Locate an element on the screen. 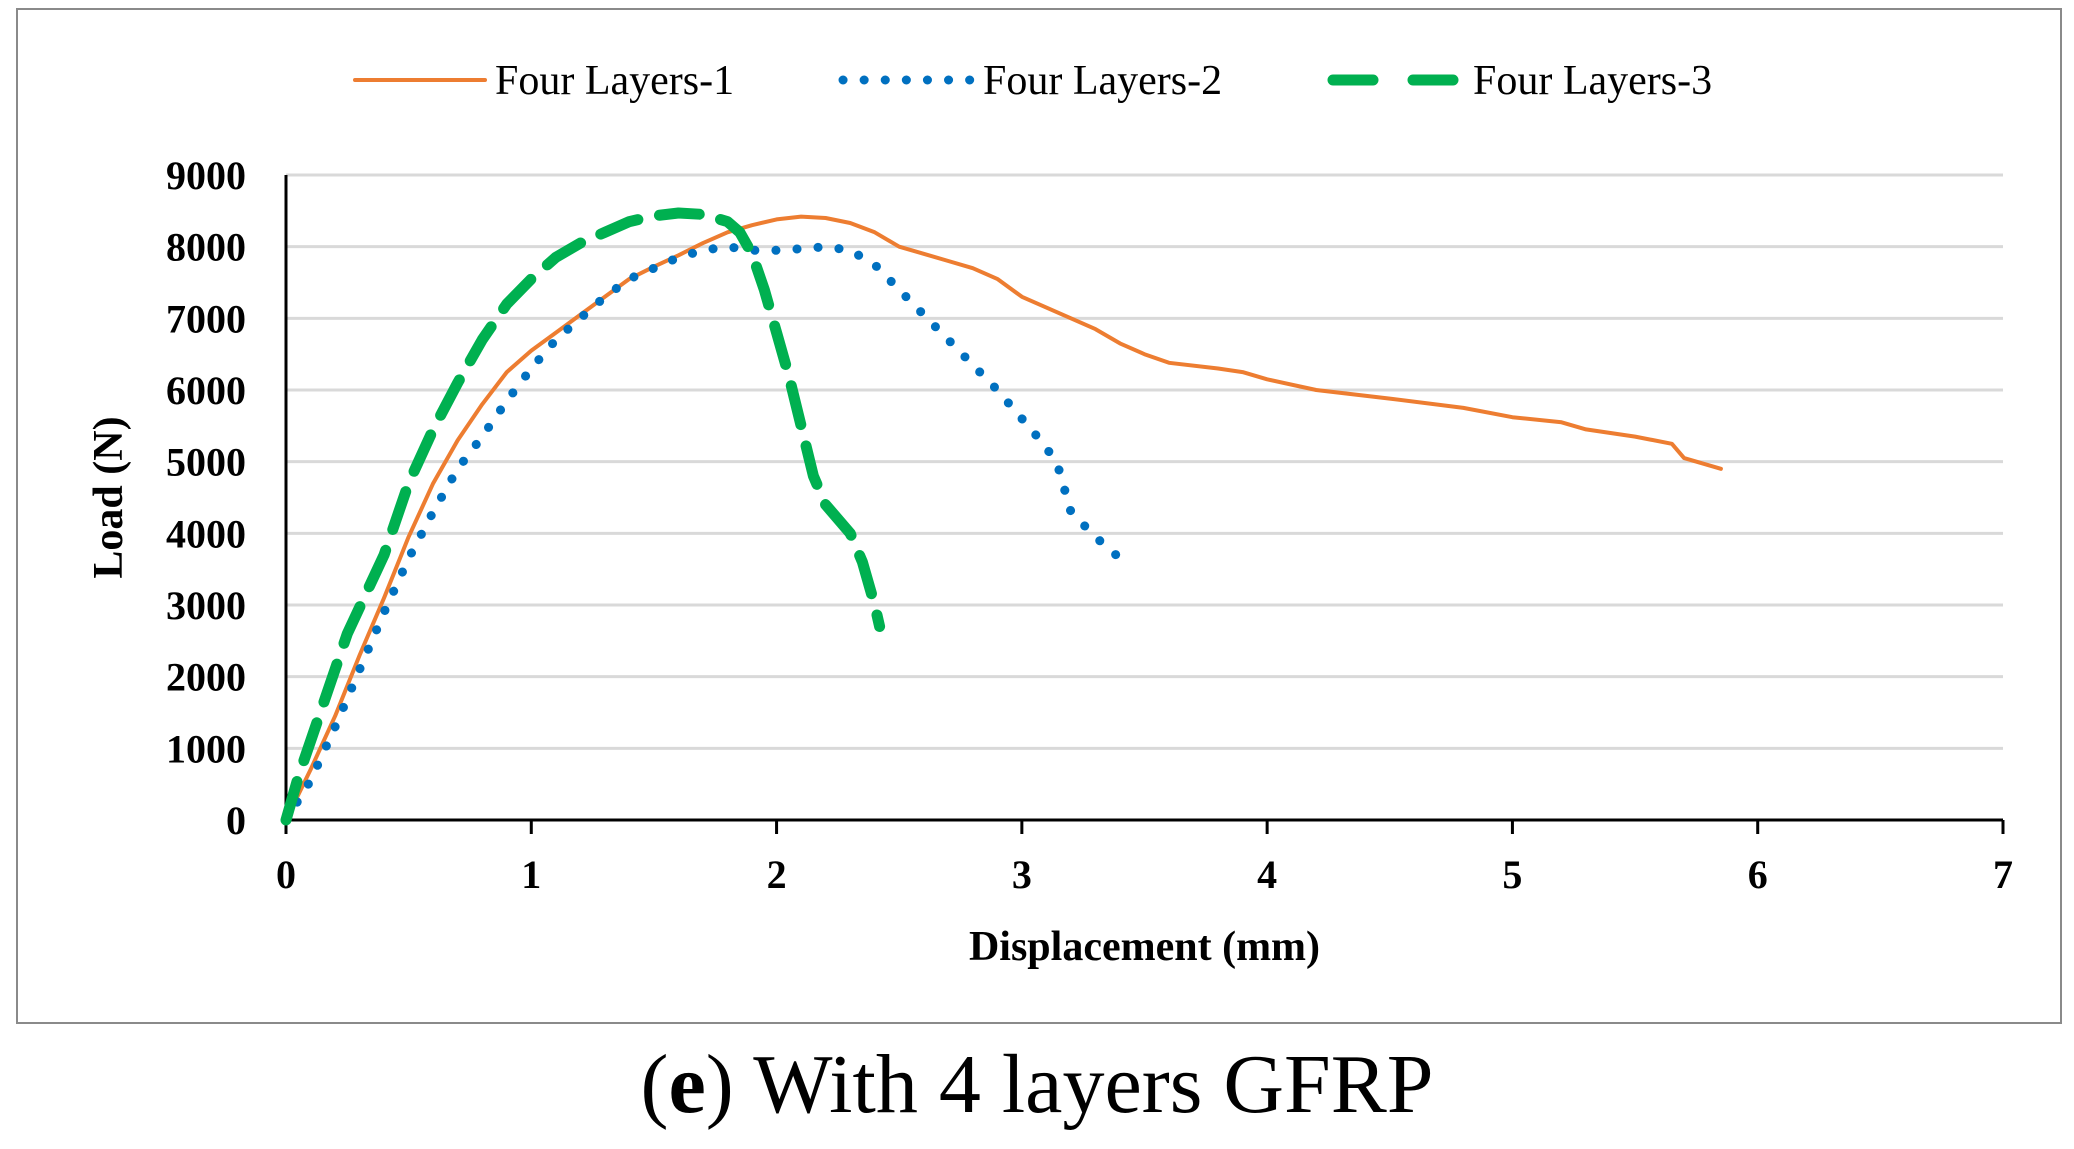 This screenshot has height=1149, width=2074. figure-caption: (e) With 4 layers GFRP is located at coordinates (1037, 1084).